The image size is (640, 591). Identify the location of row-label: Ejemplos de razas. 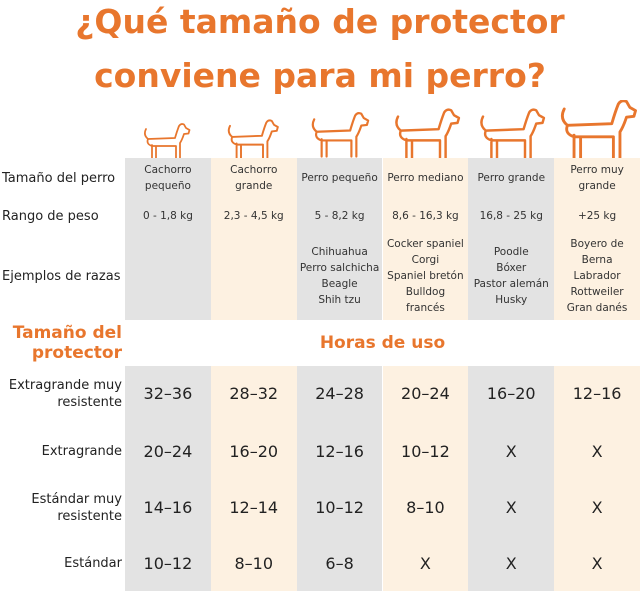
(61, 276).